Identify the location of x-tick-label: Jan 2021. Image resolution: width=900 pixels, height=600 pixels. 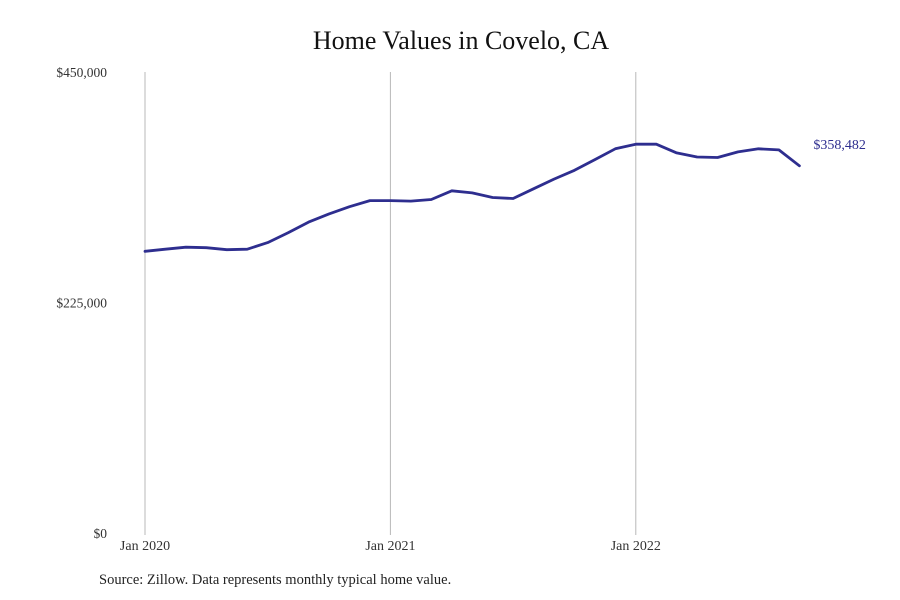
(390, 546).